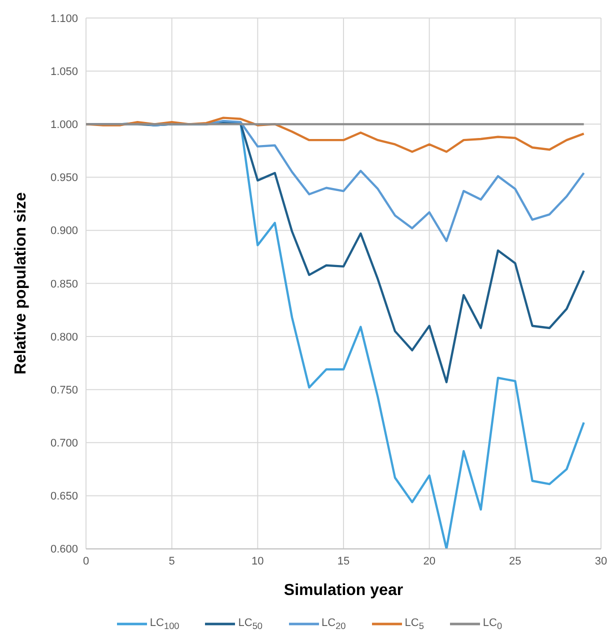 The image size is (611, 644). What do you see at coordinates (64, 125) in the screenshot?
I see `y-tick-label: 1.000` at bounding box center [64, 125].